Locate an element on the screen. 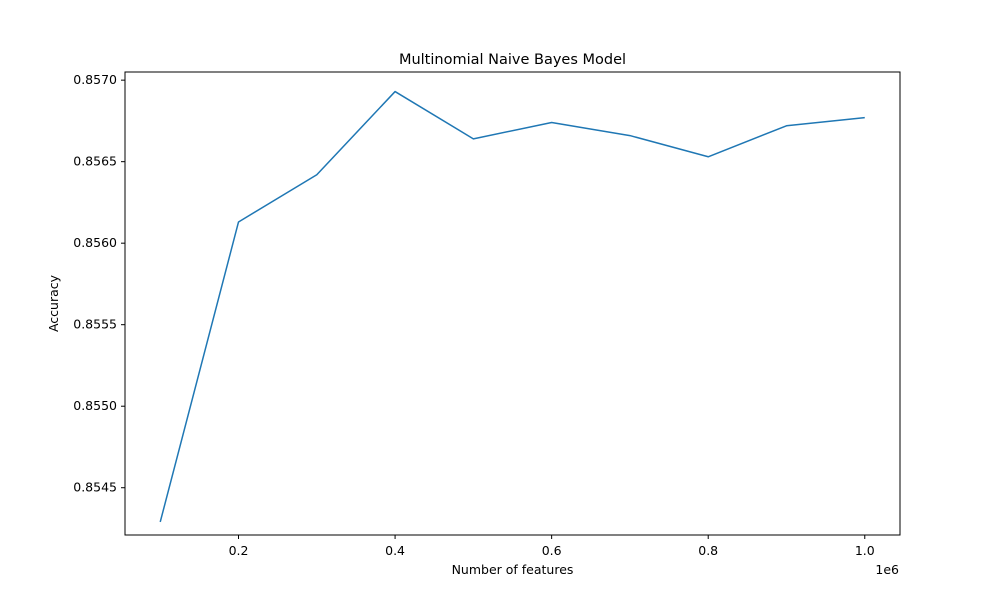 Image resolution: width=1000 pixels, height=600 pixels. y-axis-label: Accuracy is located at coordinates (53, 303).